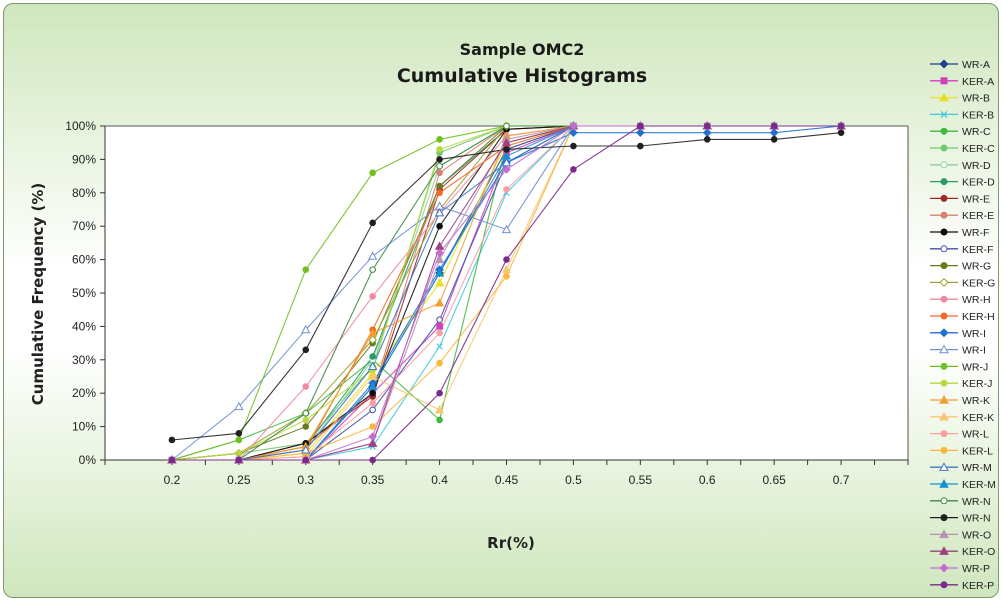 The height and width of the screenshot is (603, 1004). Describe the element at coordinates (976, 199) in the screenshot. I see `legend-label: WR-E` at that location.